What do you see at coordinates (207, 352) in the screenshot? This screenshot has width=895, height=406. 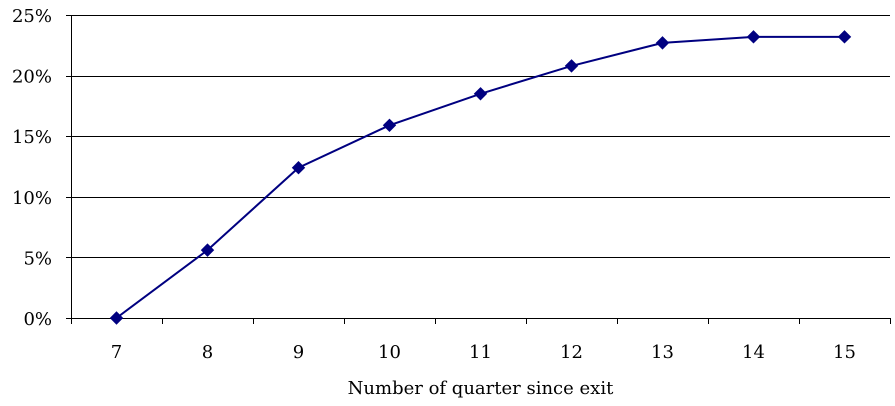 I see `x-tick-label: 8` at bounding box center [207, 352].